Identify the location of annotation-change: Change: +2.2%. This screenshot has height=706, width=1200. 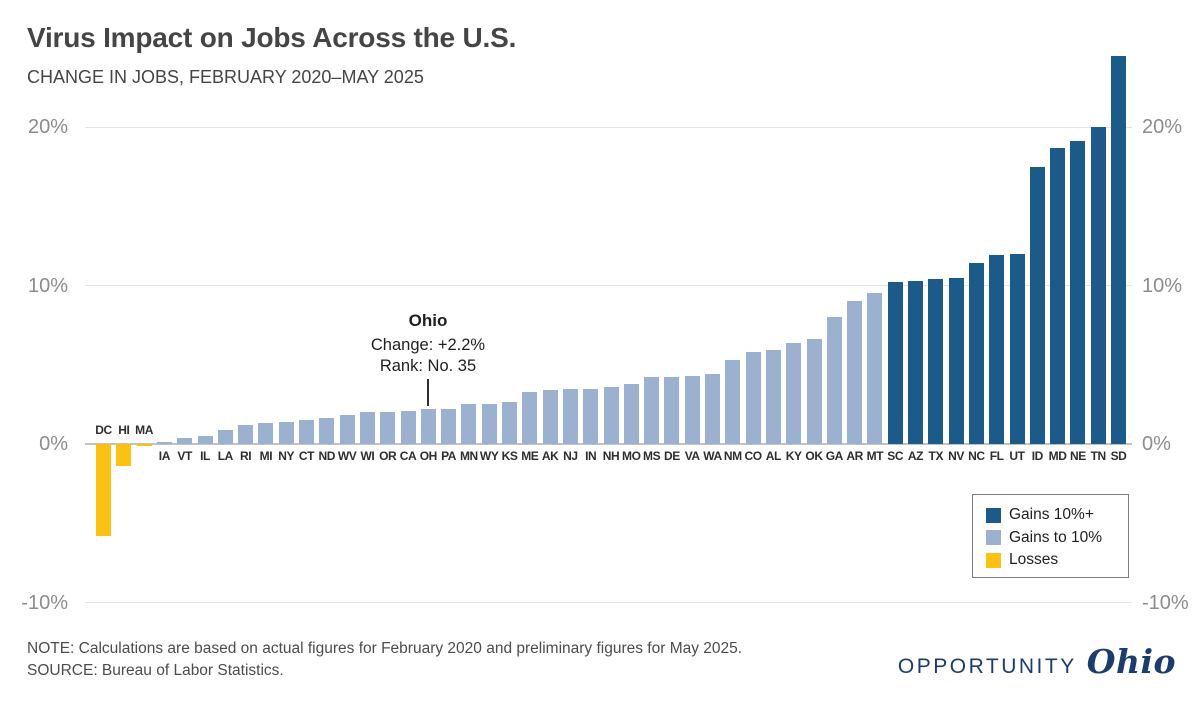
(428, 345).